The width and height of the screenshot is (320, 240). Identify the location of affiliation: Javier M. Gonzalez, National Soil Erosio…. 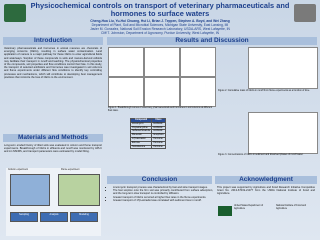
(160, 29).